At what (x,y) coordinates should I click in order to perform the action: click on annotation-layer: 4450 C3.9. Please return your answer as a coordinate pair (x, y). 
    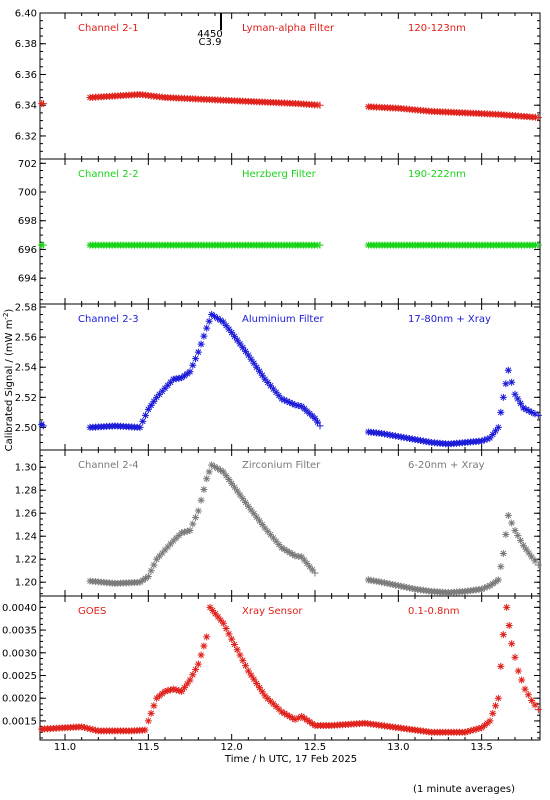
    Looking at the image, I should click on (210, 30).